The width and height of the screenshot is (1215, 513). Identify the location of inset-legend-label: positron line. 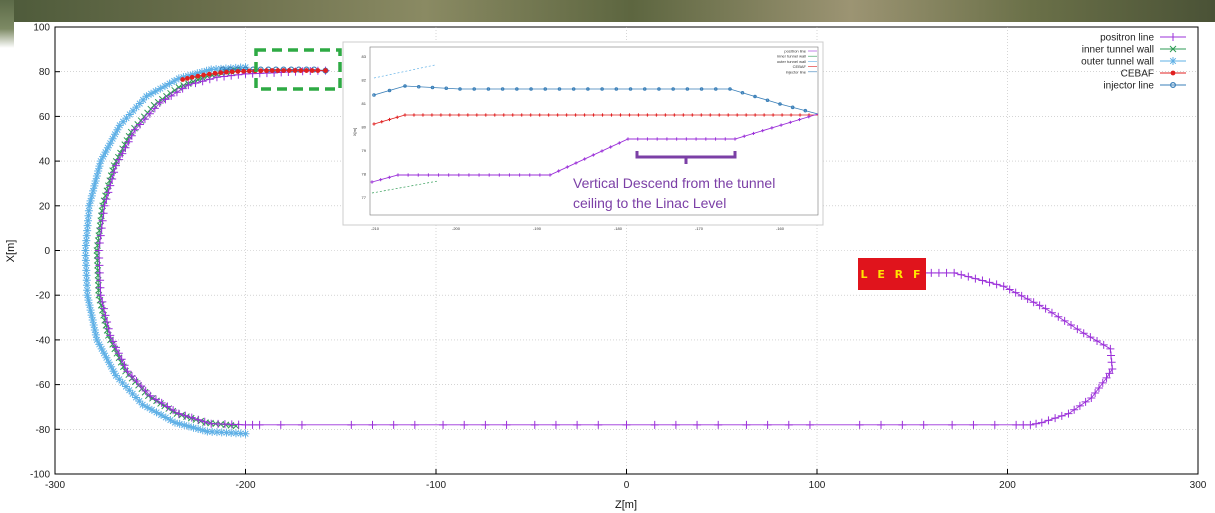
(795, 51).